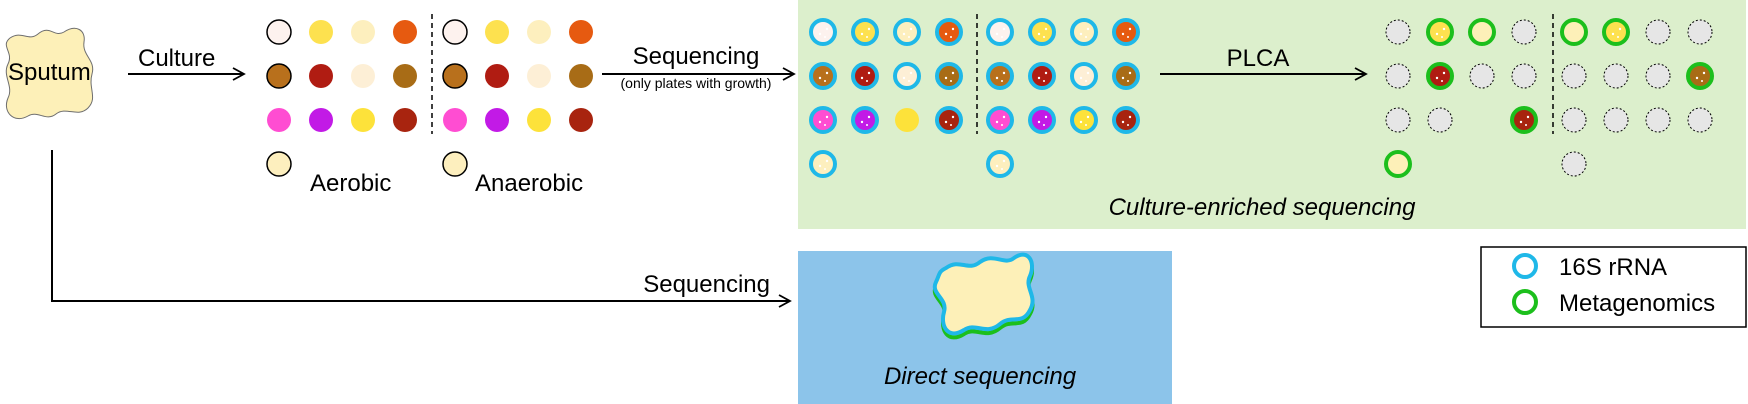  Describe the element at coordinates (341, 98) in the screenshot. I see `aerobic-plates` at that location.